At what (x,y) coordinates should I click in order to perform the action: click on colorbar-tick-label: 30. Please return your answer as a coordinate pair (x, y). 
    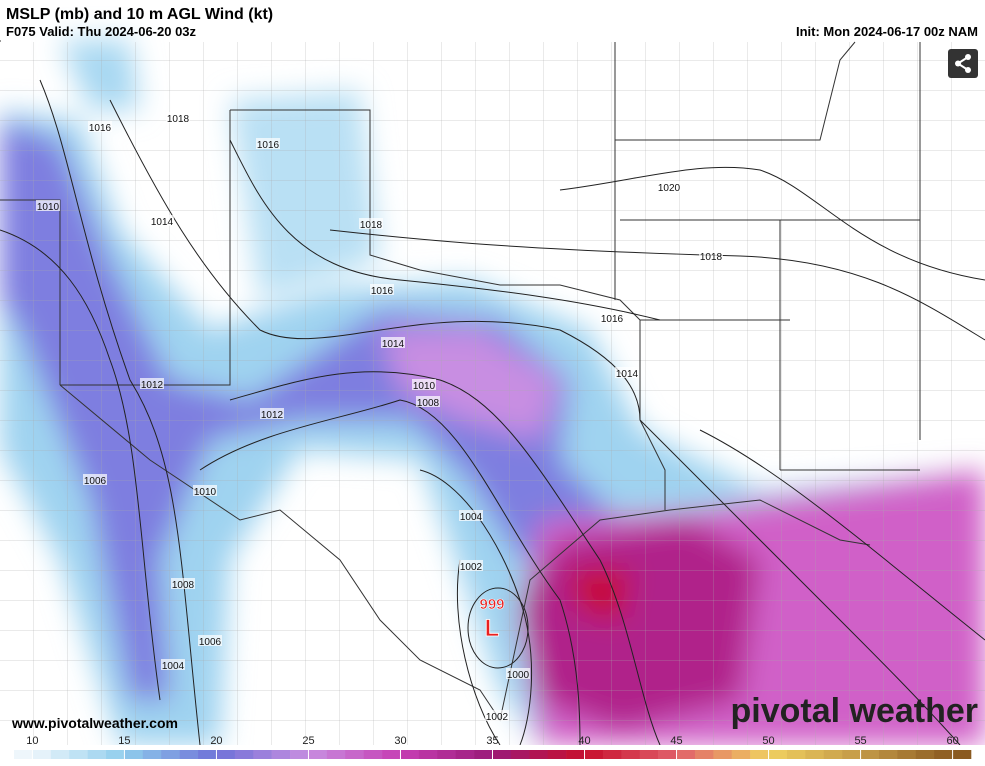
    Looking at the image, I should click on (400, 741).